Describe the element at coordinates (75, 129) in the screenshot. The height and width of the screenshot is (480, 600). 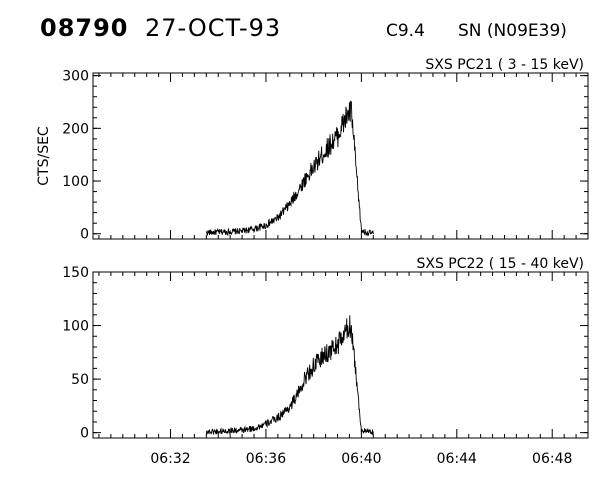
I see `y-tick-label: 200` at that location.